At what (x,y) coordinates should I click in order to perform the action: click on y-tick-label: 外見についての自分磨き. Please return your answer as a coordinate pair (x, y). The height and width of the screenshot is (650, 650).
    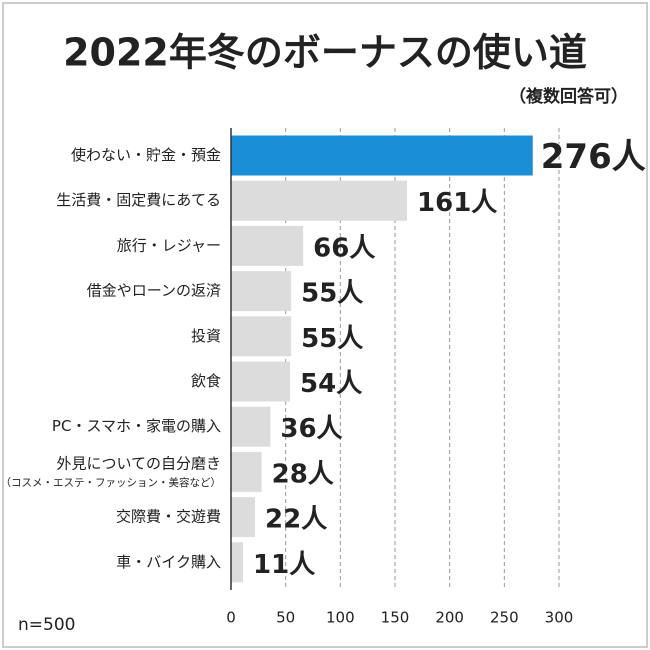
    Looking at the image, I should click on (138, 463).